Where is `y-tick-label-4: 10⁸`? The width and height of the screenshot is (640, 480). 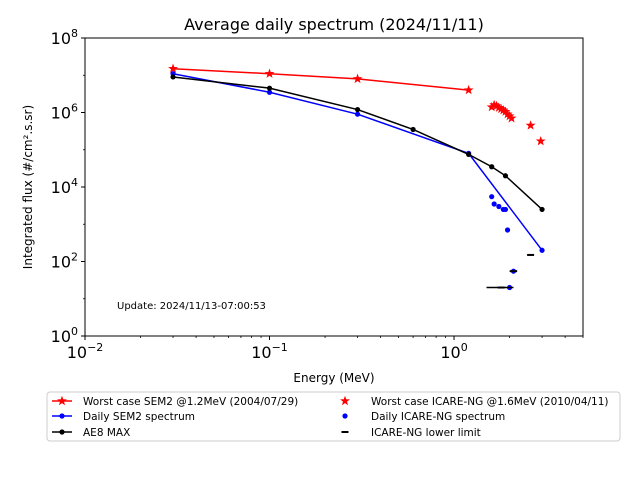 y-tick-label-4: 10⁸ is located at coordinates (64, 37).